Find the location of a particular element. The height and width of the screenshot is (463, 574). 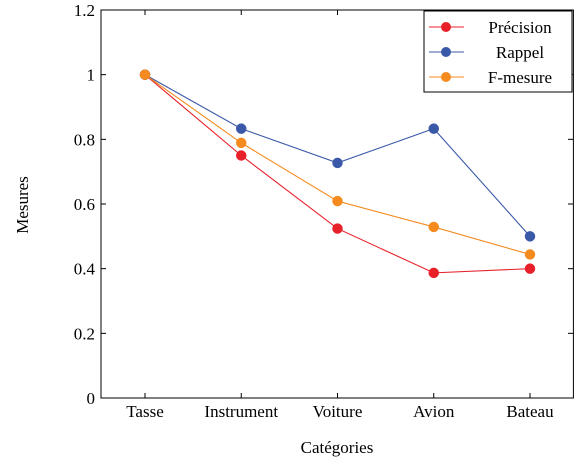

y-axis-label: Mesures is located at coordinates (22, 205).